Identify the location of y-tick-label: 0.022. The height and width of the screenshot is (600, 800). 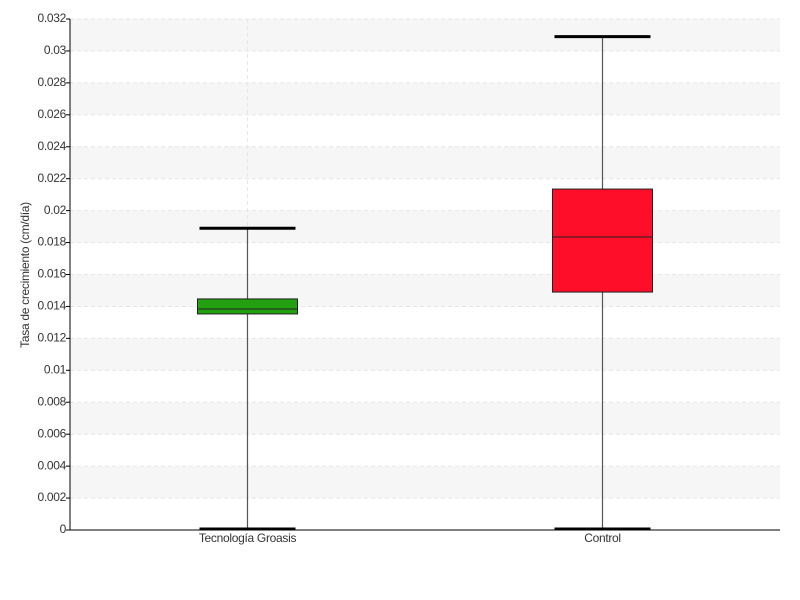
(51, 178).